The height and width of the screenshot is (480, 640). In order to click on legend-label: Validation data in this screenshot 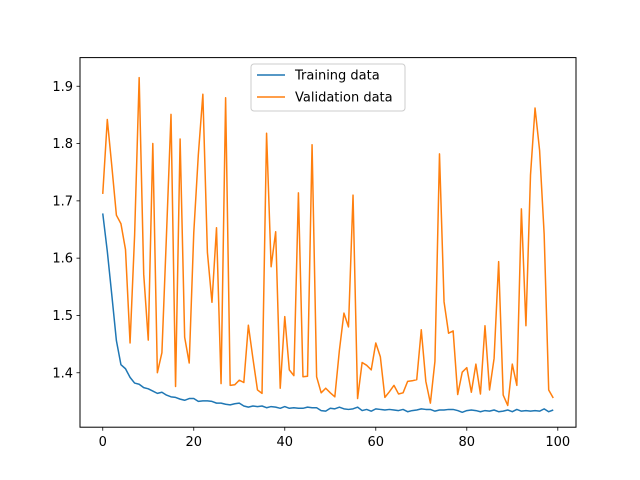, I will do `click(344, 98)`.